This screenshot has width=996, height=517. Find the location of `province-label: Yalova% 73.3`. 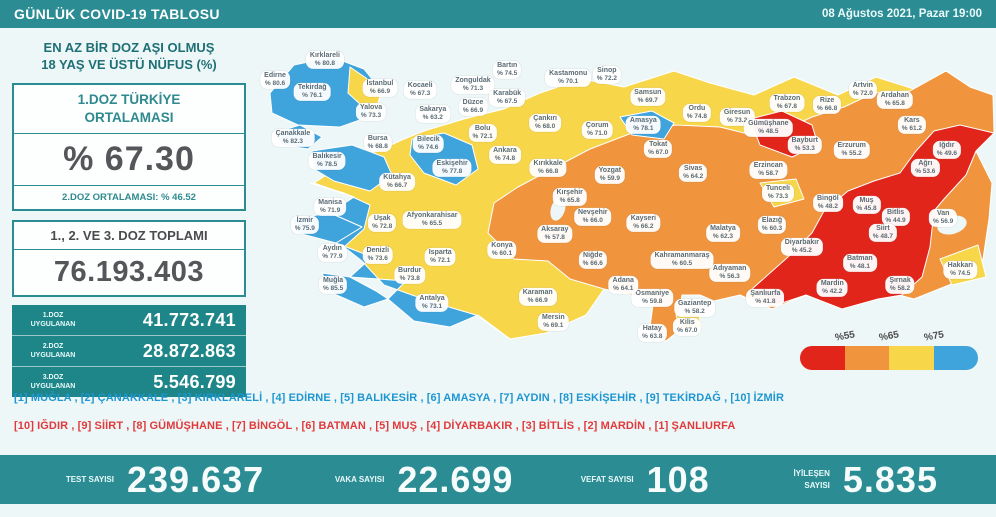

province-label: Yalova% 73.3 is located at coordinates (371, 111).